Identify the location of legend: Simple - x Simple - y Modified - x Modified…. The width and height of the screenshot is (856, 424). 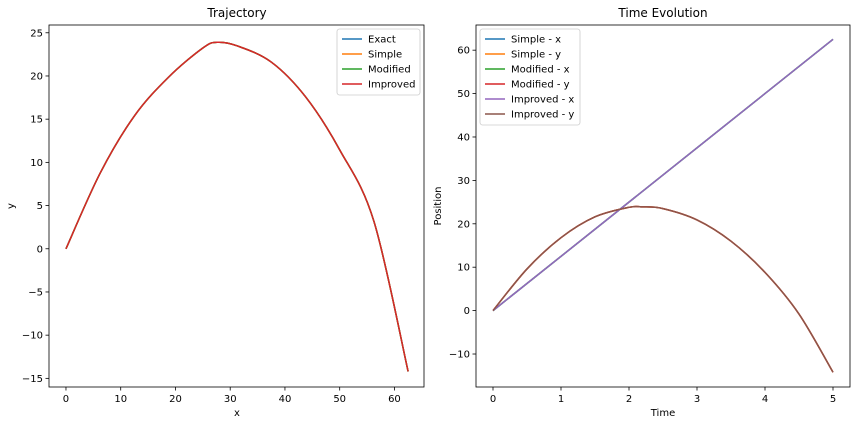
(530, 77).